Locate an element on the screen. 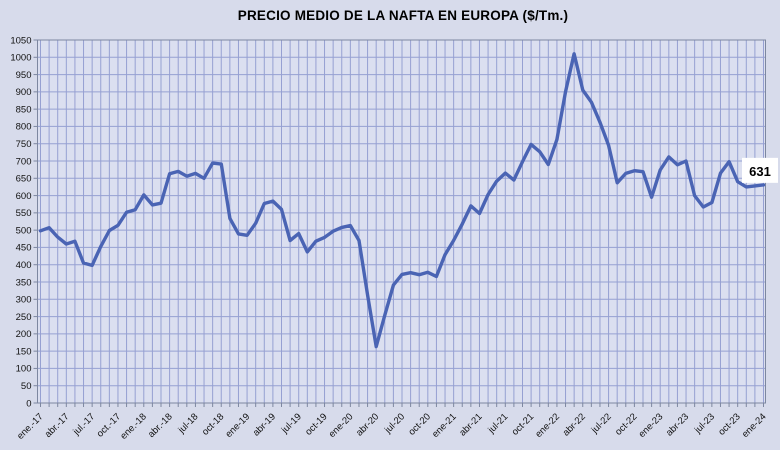 The height and width of the screenshot is (450, 780). x-axis-label: ene-23 is located at coordinates (651, 425).